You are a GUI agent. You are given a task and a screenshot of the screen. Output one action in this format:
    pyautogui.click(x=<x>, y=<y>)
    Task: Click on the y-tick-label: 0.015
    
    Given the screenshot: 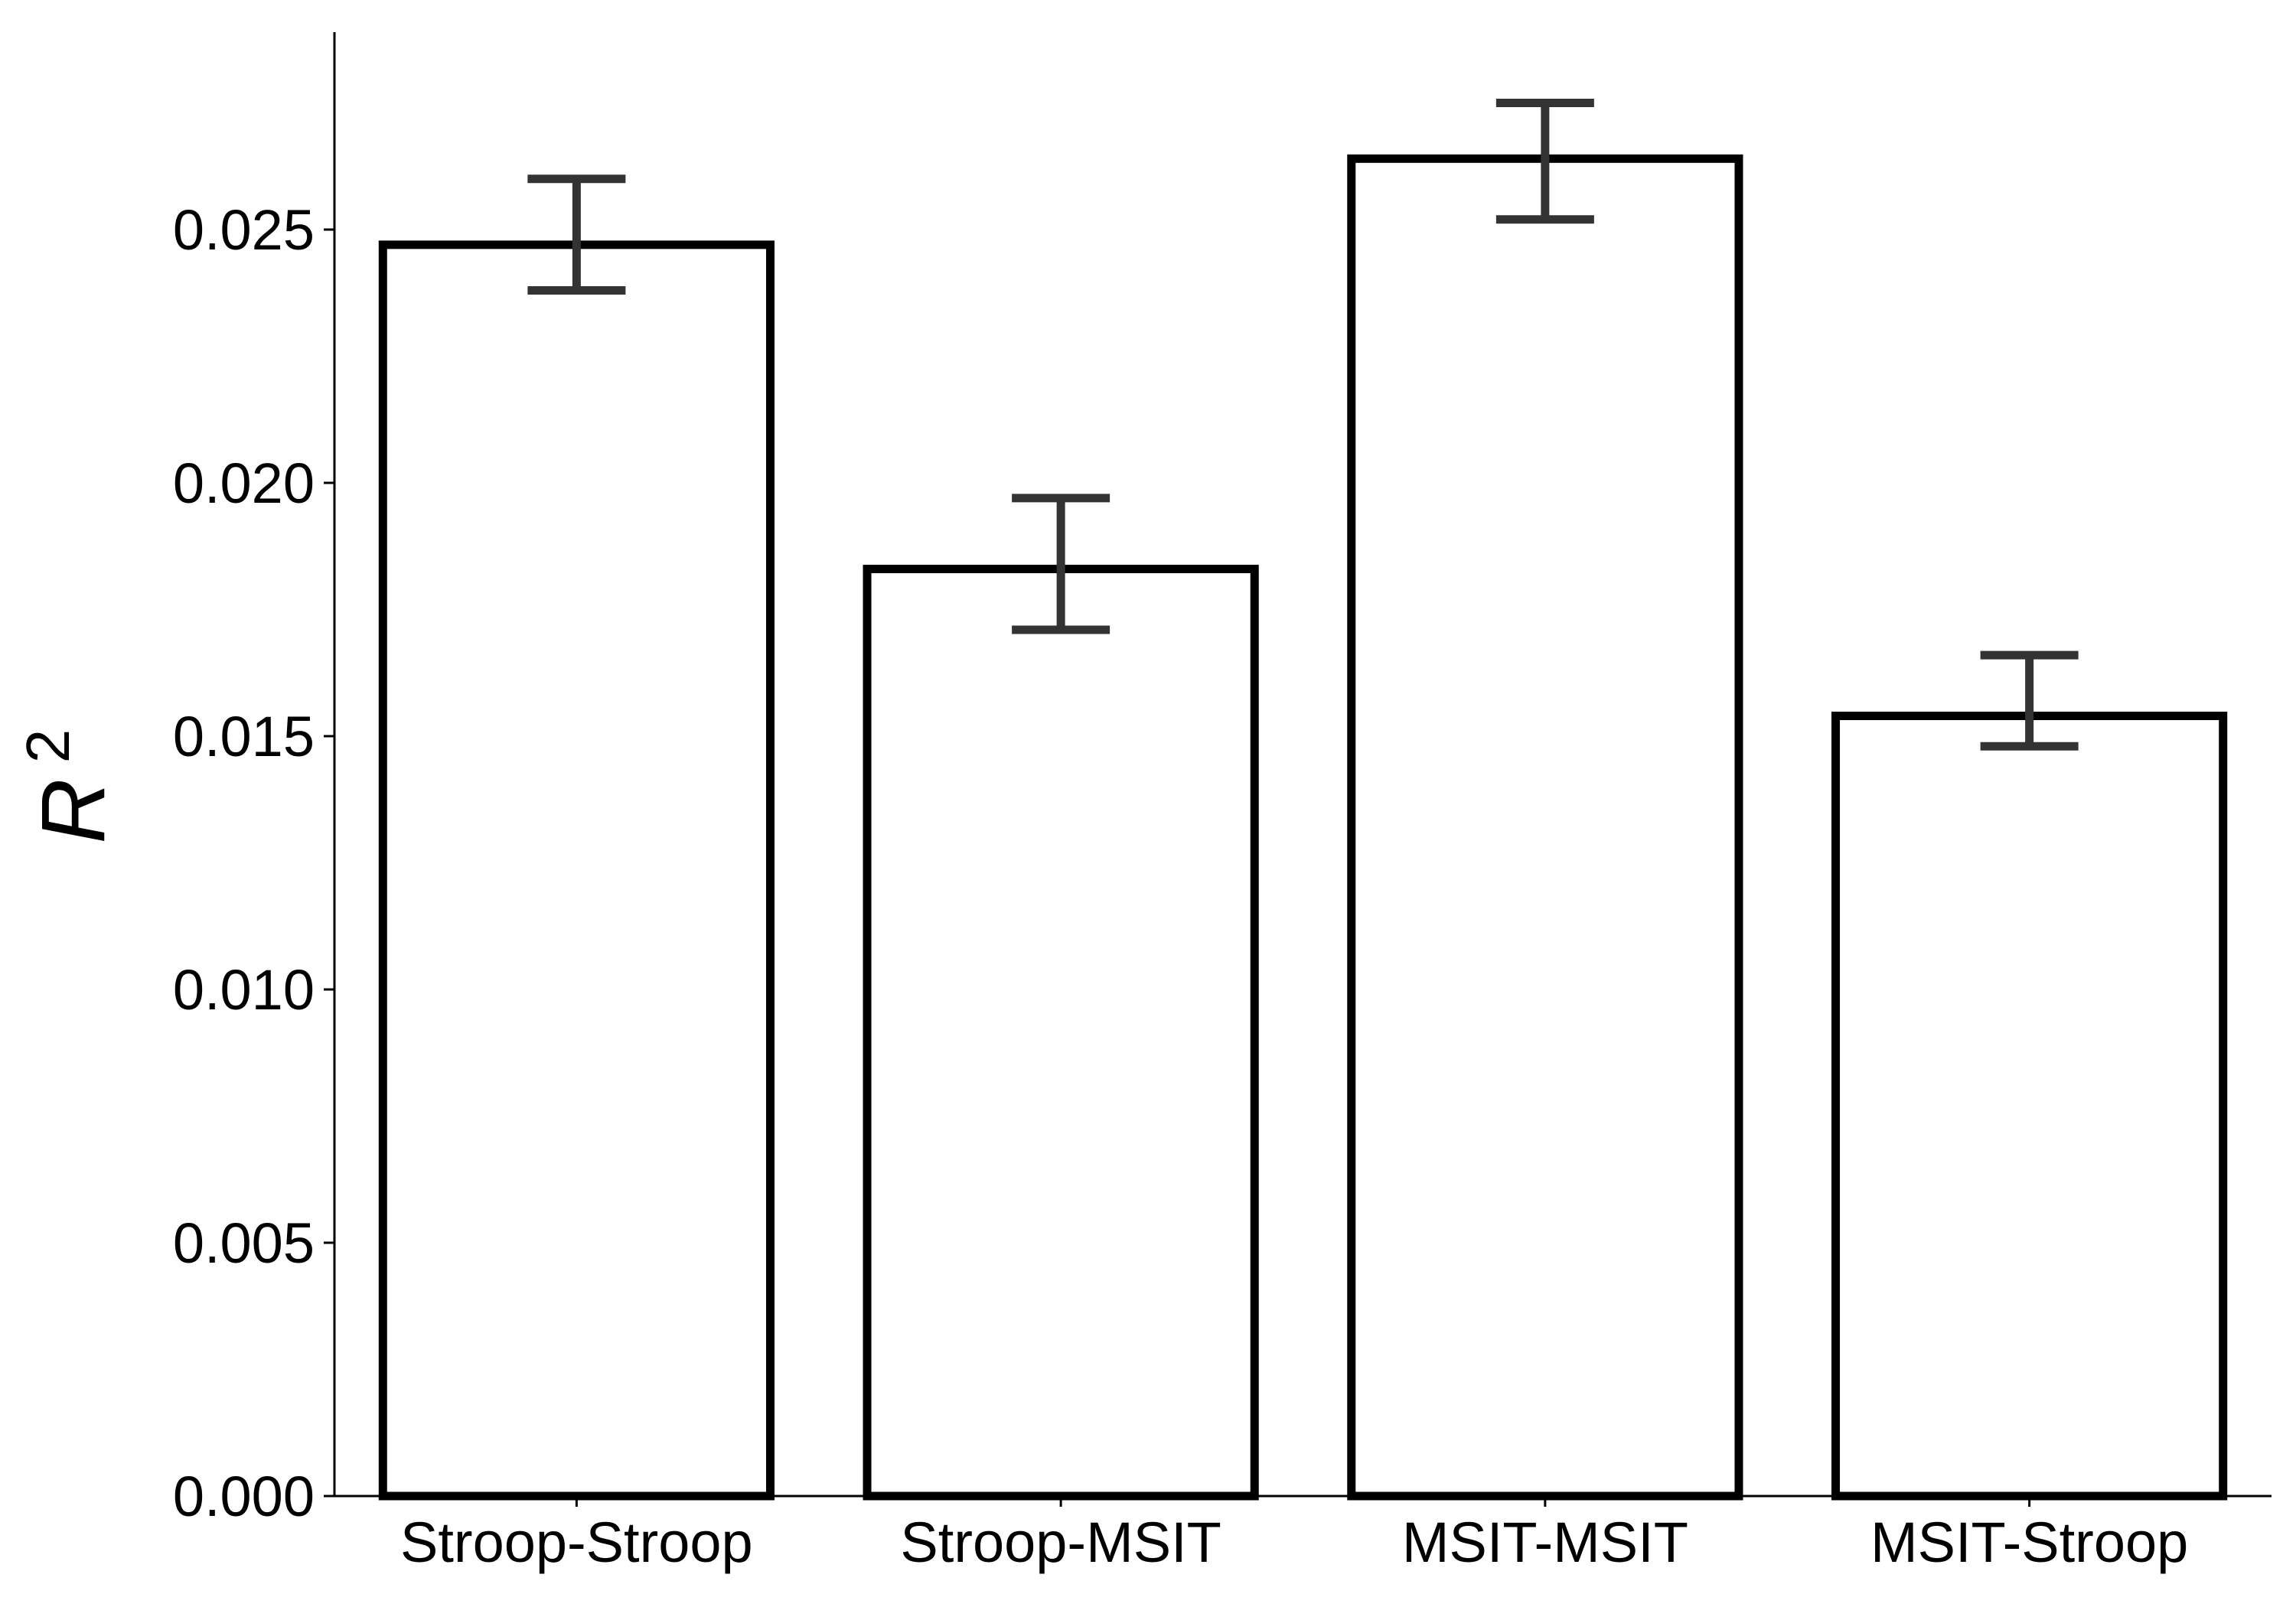 What is the action you would take?
    pyautogui.click(x=244, y=736)
    